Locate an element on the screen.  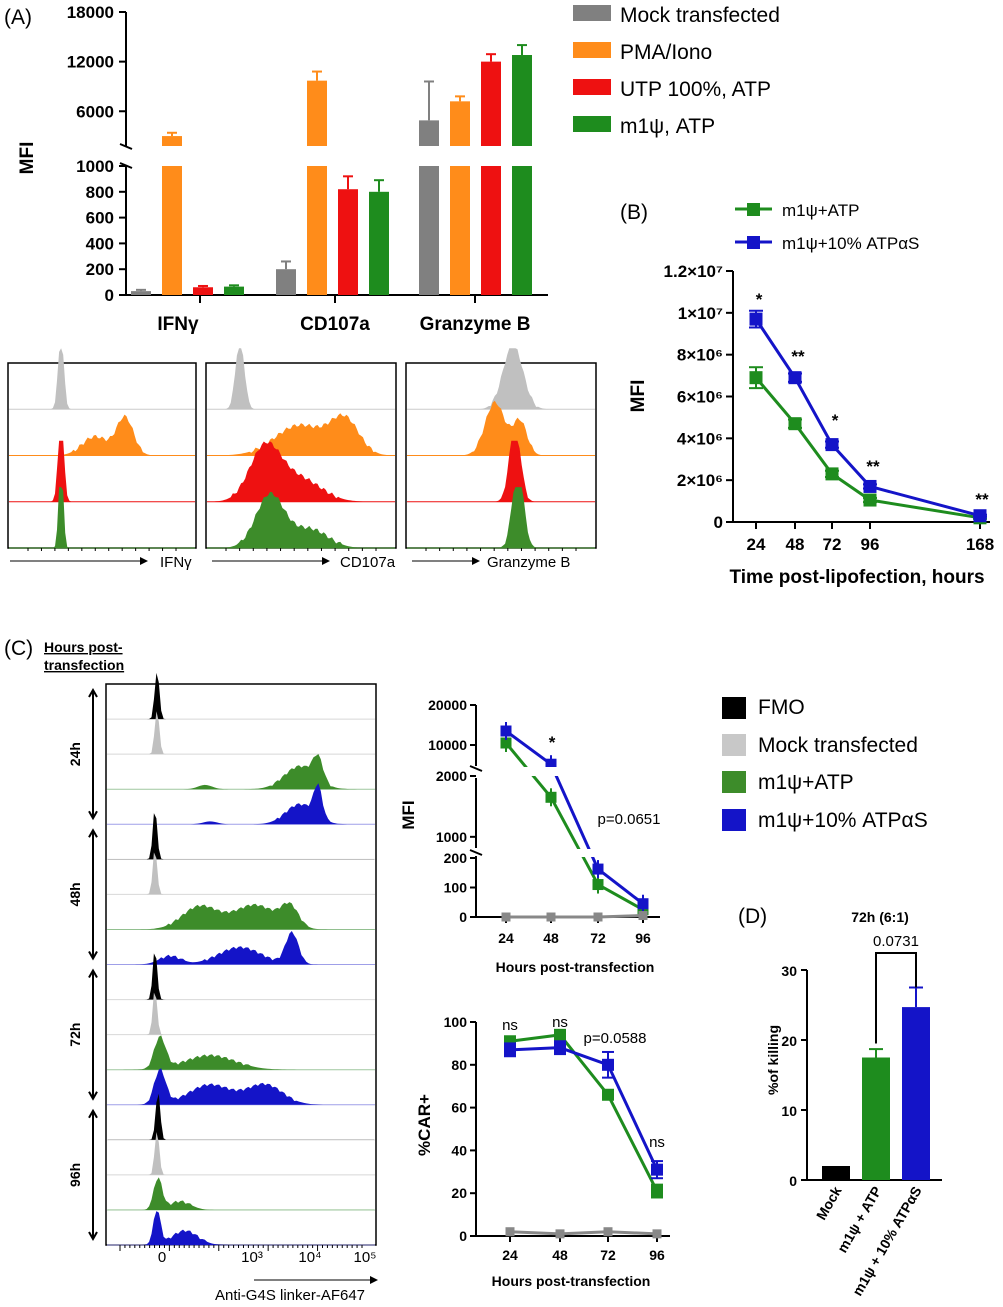
bar-utp-2-upper is located at coordinates (491, 103).